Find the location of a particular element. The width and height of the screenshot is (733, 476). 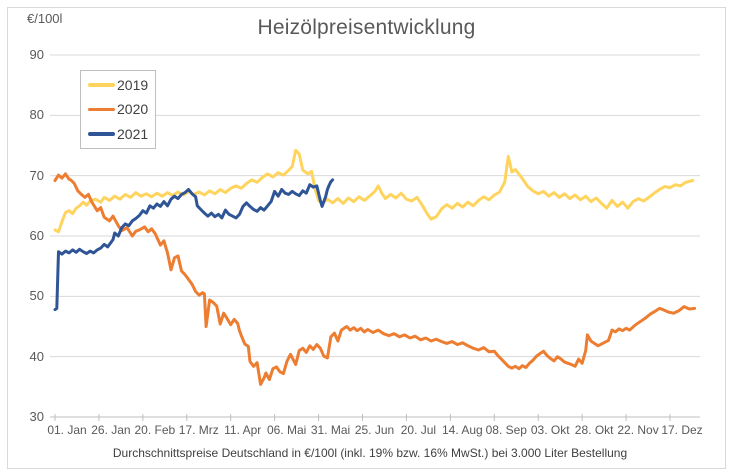

y-tick-label: 60 is located at coordinates (36, 235).